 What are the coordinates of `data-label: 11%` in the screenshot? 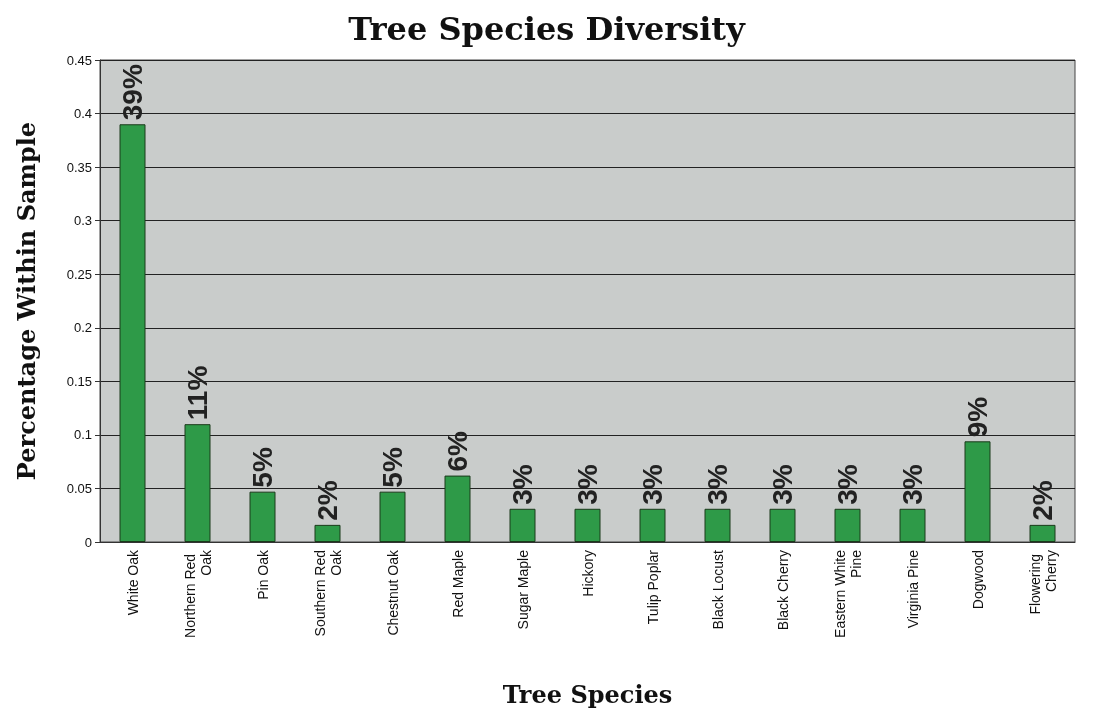 It's located at (197, 393).